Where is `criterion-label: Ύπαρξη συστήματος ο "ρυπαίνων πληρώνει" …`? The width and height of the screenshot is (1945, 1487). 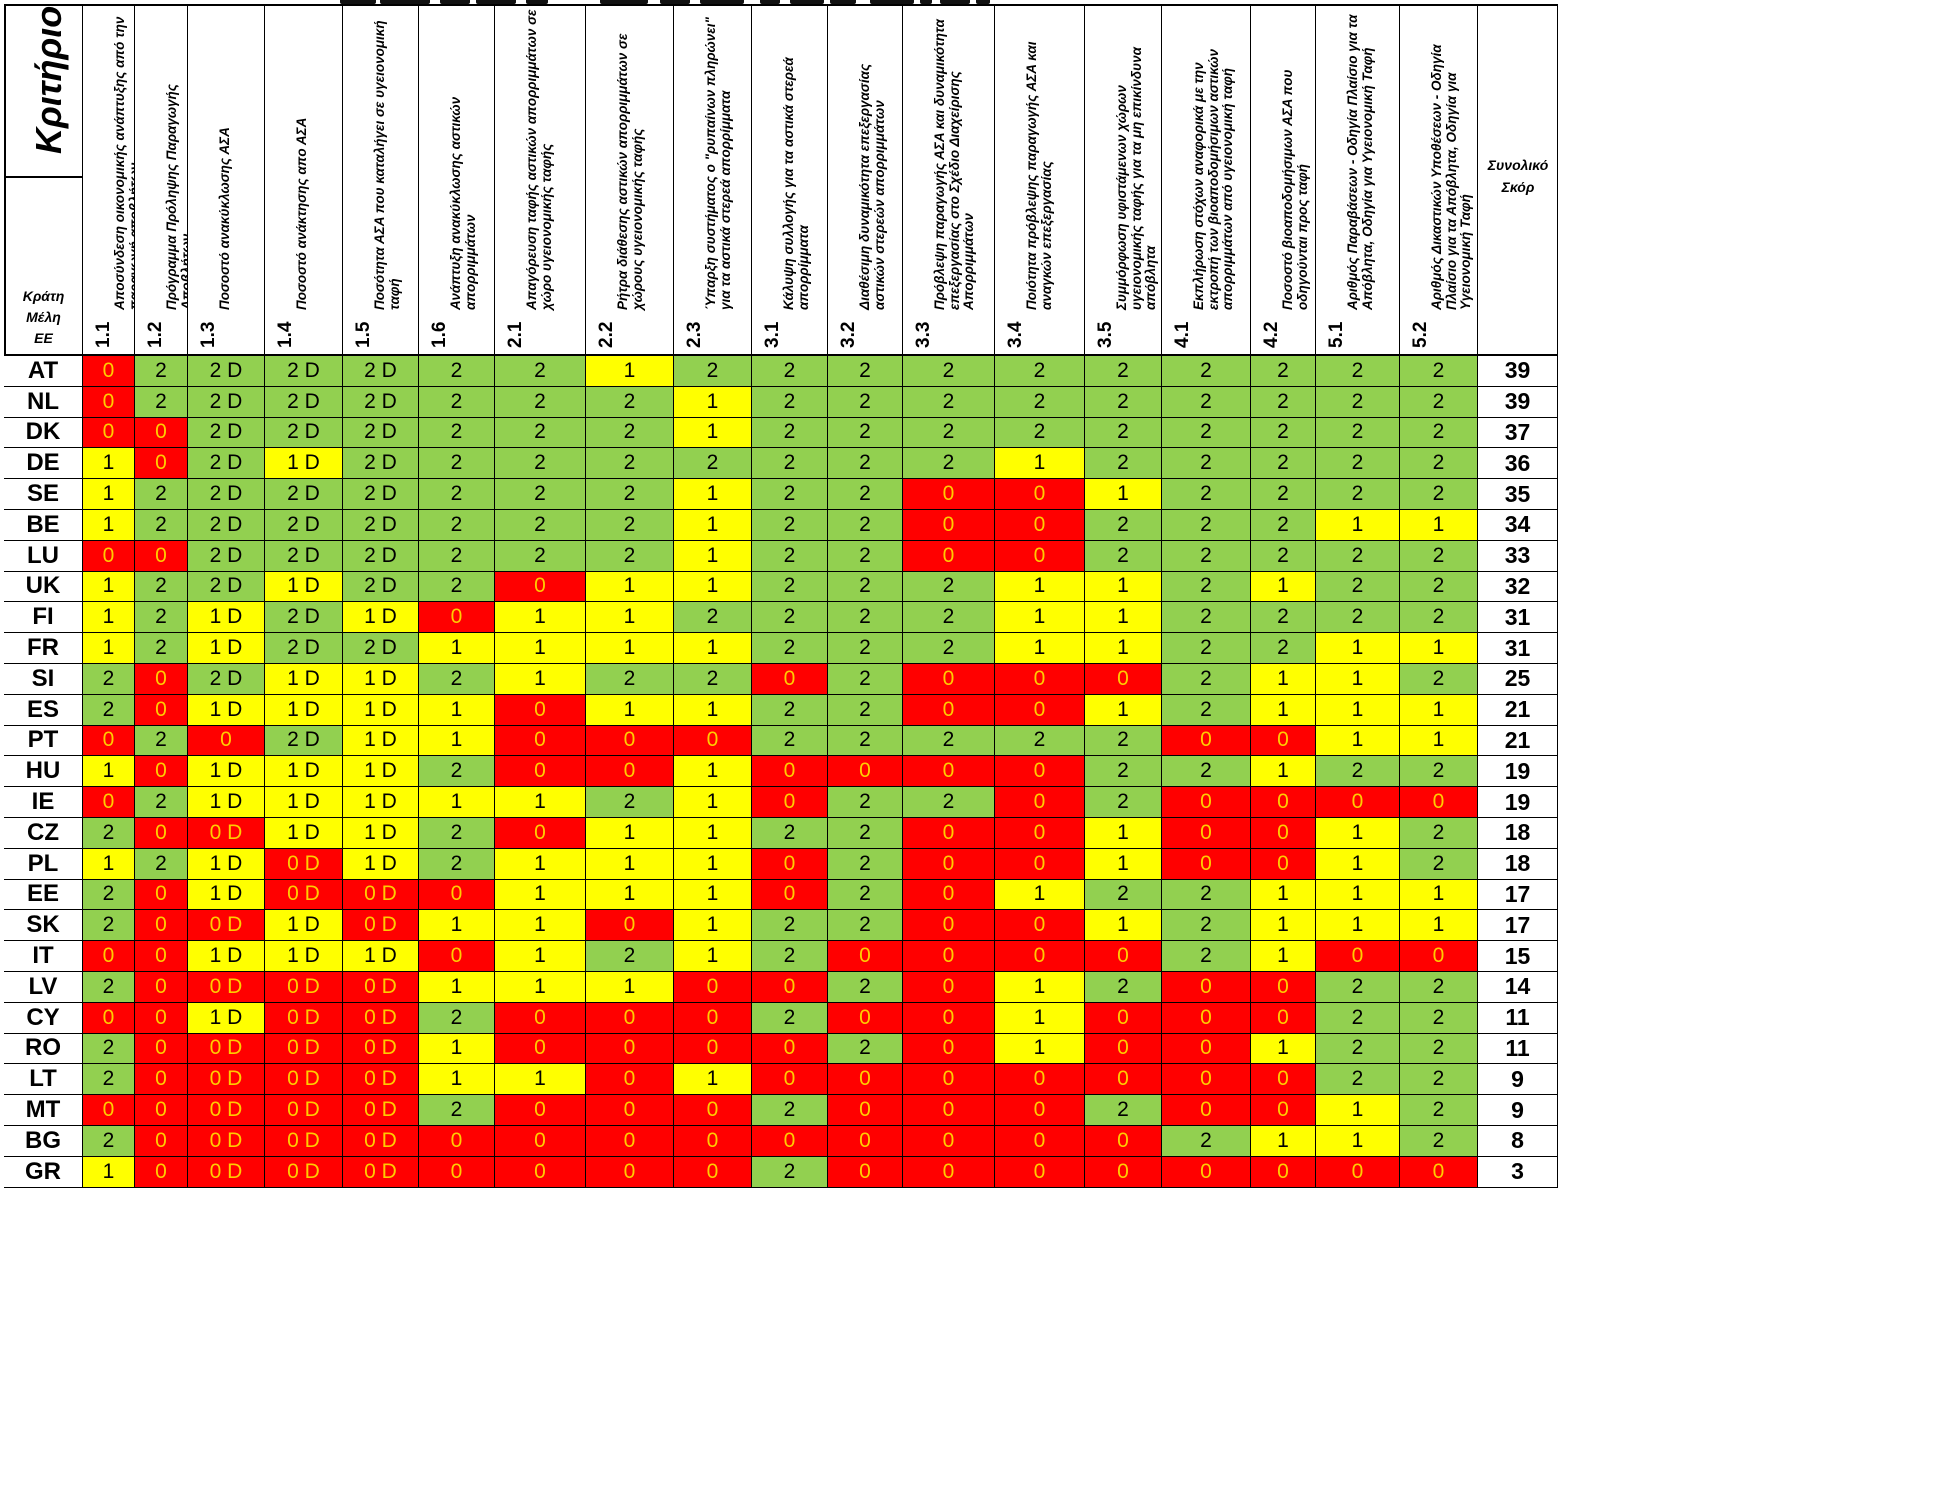
criterion-label: Ύπαρξη συστήματος ο "ρυπαίνων πληρώνει" … is located at coordinates (718, 163).